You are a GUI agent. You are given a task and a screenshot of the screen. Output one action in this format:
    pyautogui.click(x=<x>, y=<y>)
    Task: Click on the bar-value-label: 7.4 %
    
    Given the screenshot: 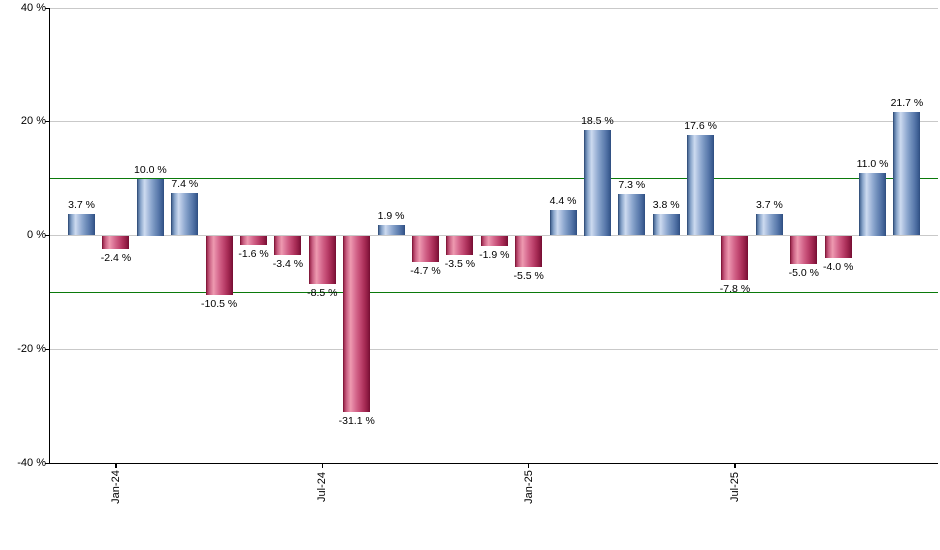 What is the action you would take?
    pyautogui.click(x=185, y=184)
    